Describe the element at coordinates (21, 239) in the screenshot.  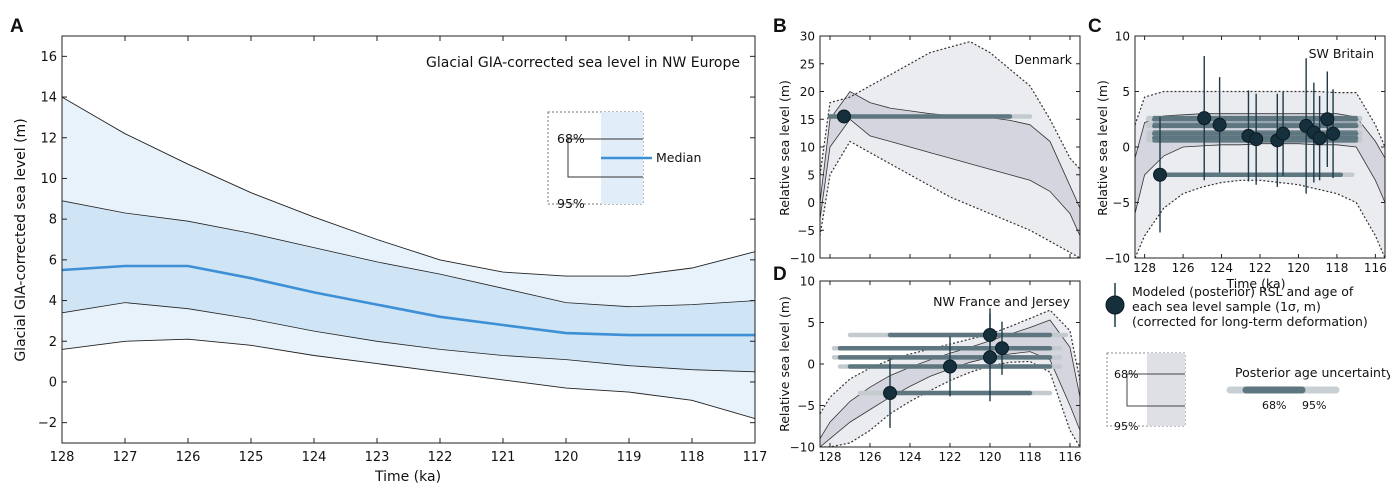
I see `panel-a-ylabel: Glacial GIA-corrected sea level (m)` at that location.